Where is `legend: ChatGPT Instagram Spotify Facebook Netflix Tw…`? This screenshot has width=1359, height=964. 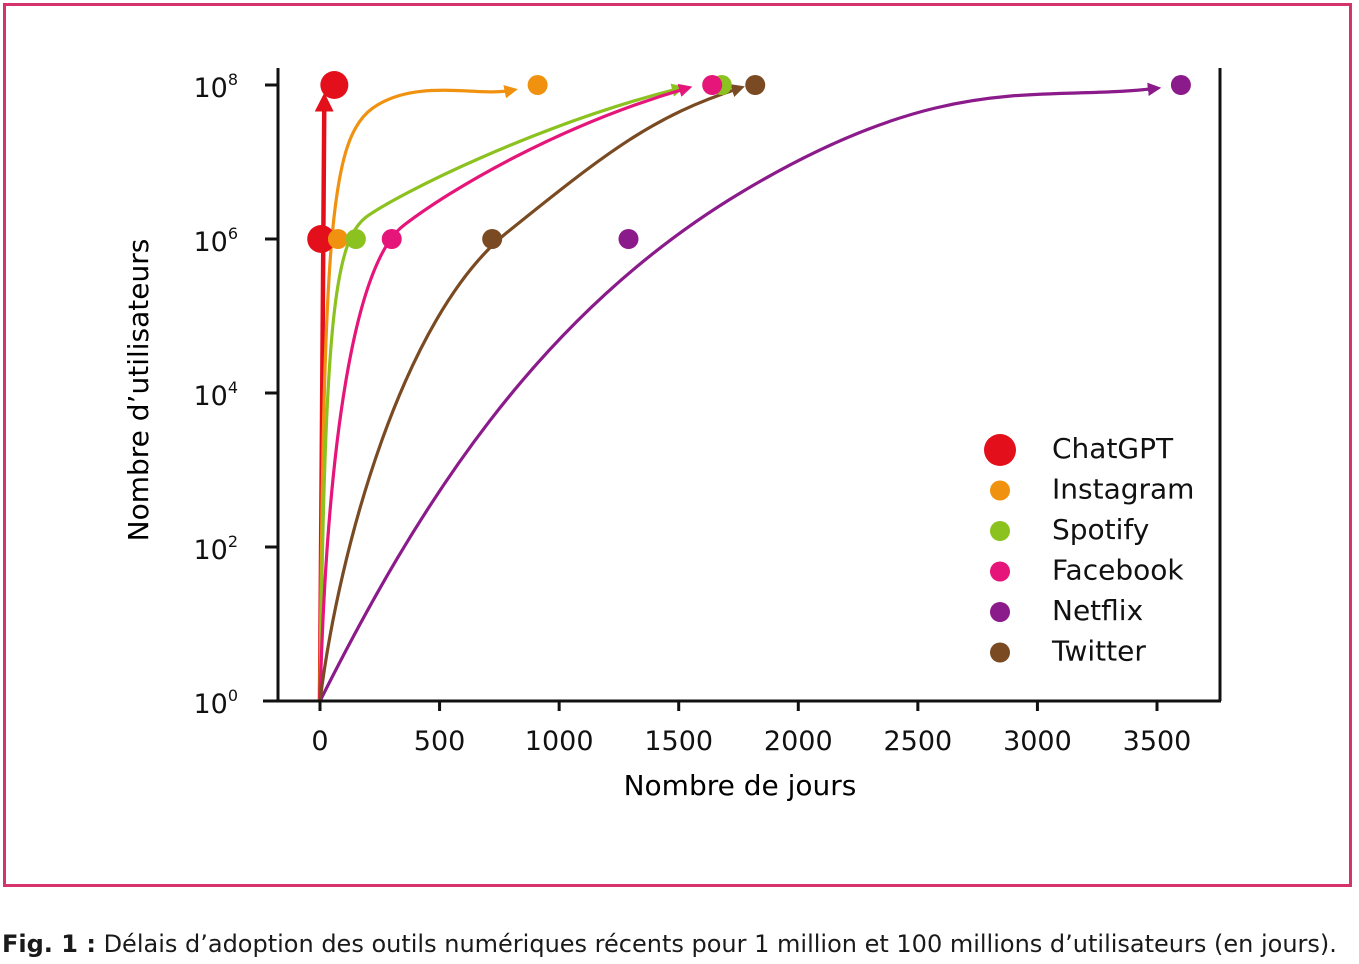 legend: ChatGPT Instagram Spotify Facebook Netflix Tw… is located at coordinates (1089, 550).